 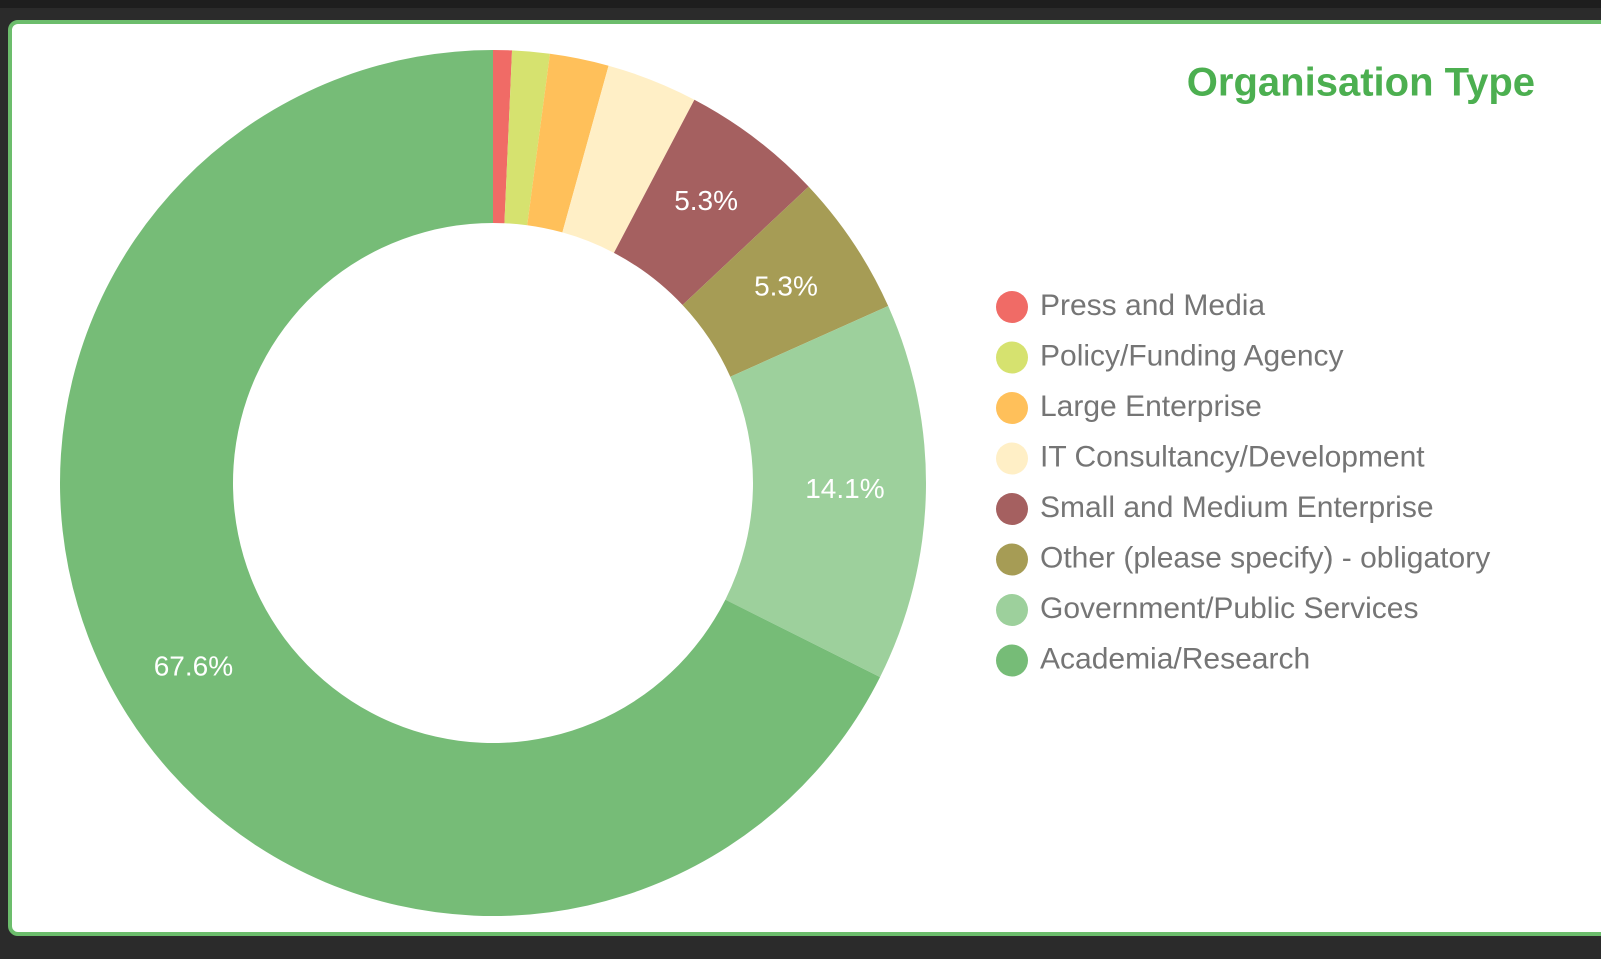 I want to click on top-strip, so click(x=800, y=4).